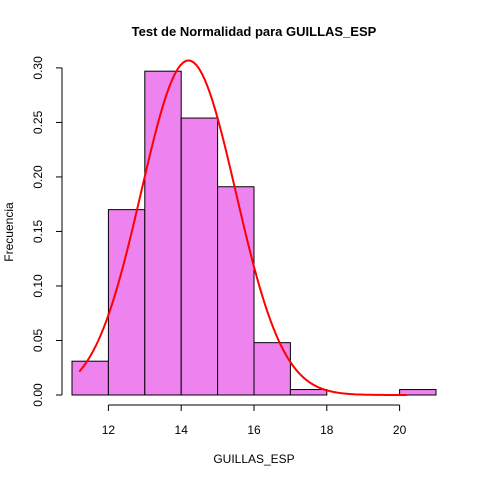  What do you see at coordinates (9, 232) in the screenshot?
I see `y-axis-label: Frecuencia` at bounding box center [9, 232].